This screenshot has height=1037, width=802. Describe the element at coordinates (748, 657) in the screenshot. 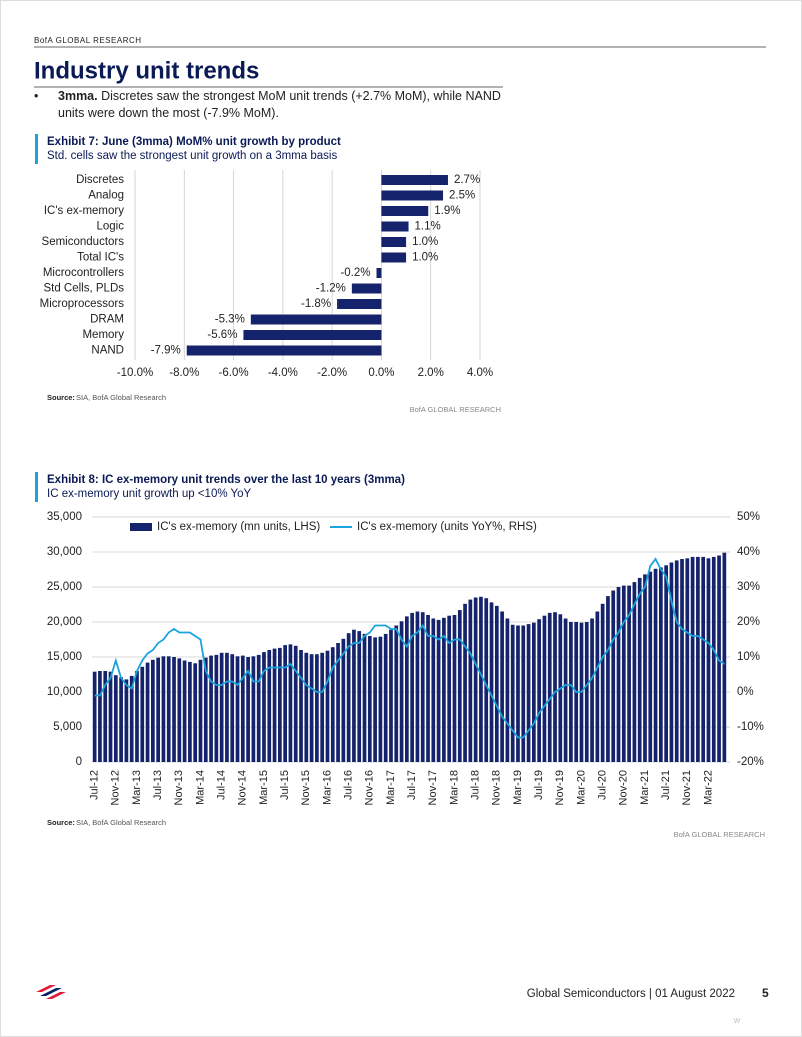

I see `y2-tick-label: 10%` at that location.